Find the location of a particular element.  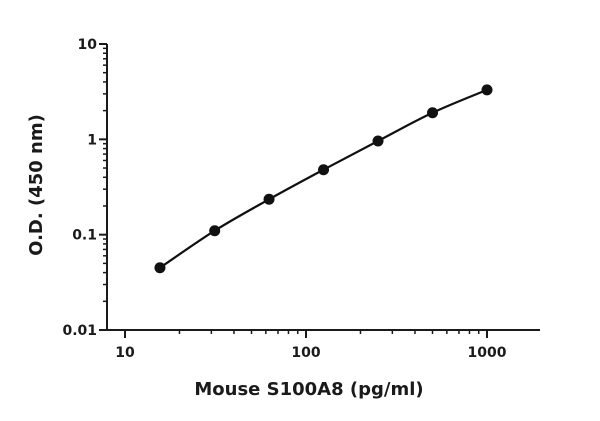

x-tick-label: 10 is located at coordinates (125, 353).